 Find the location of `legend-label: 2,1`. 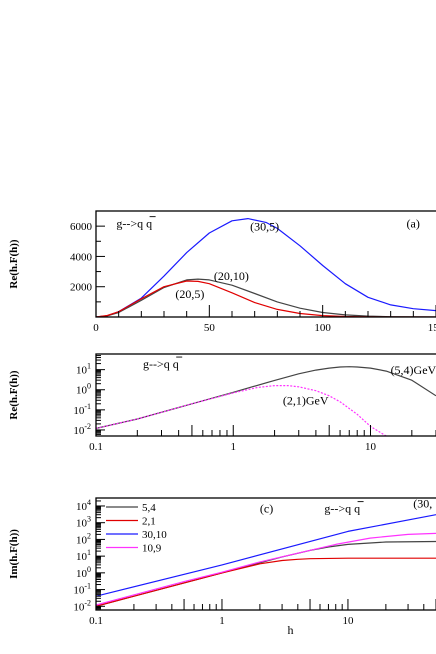

legend-label: 2,1 is located at coordinates (149, 522).